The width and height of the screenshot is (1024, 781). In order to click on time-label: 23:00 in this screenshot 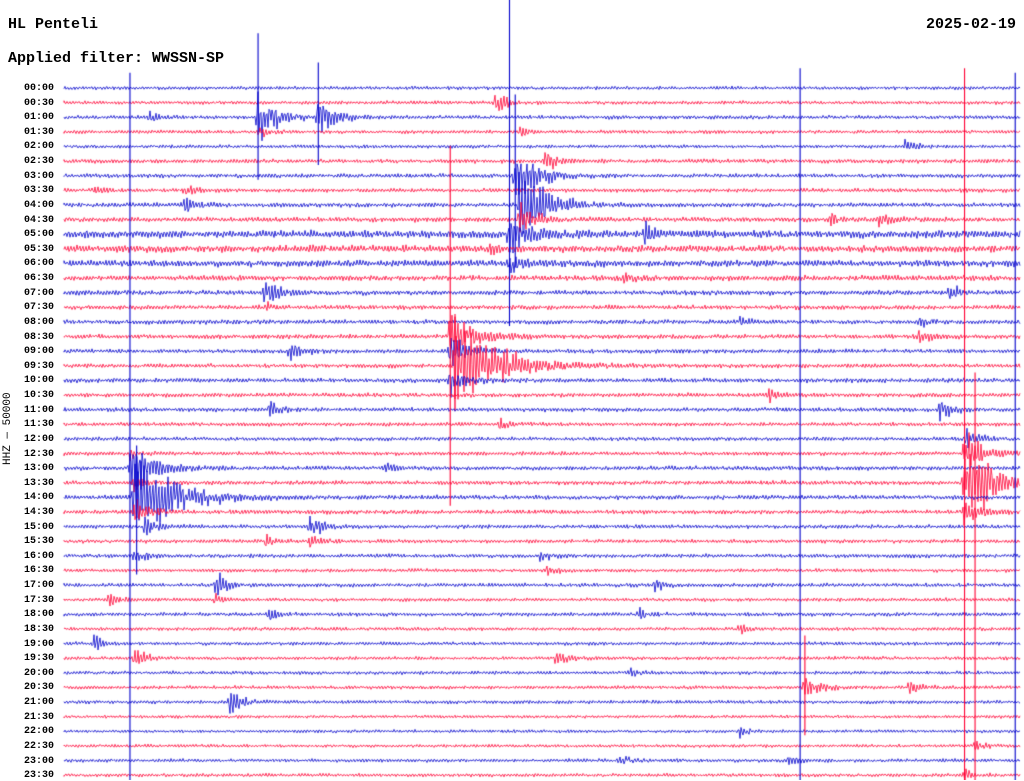, I will do `click(38, 761)`.